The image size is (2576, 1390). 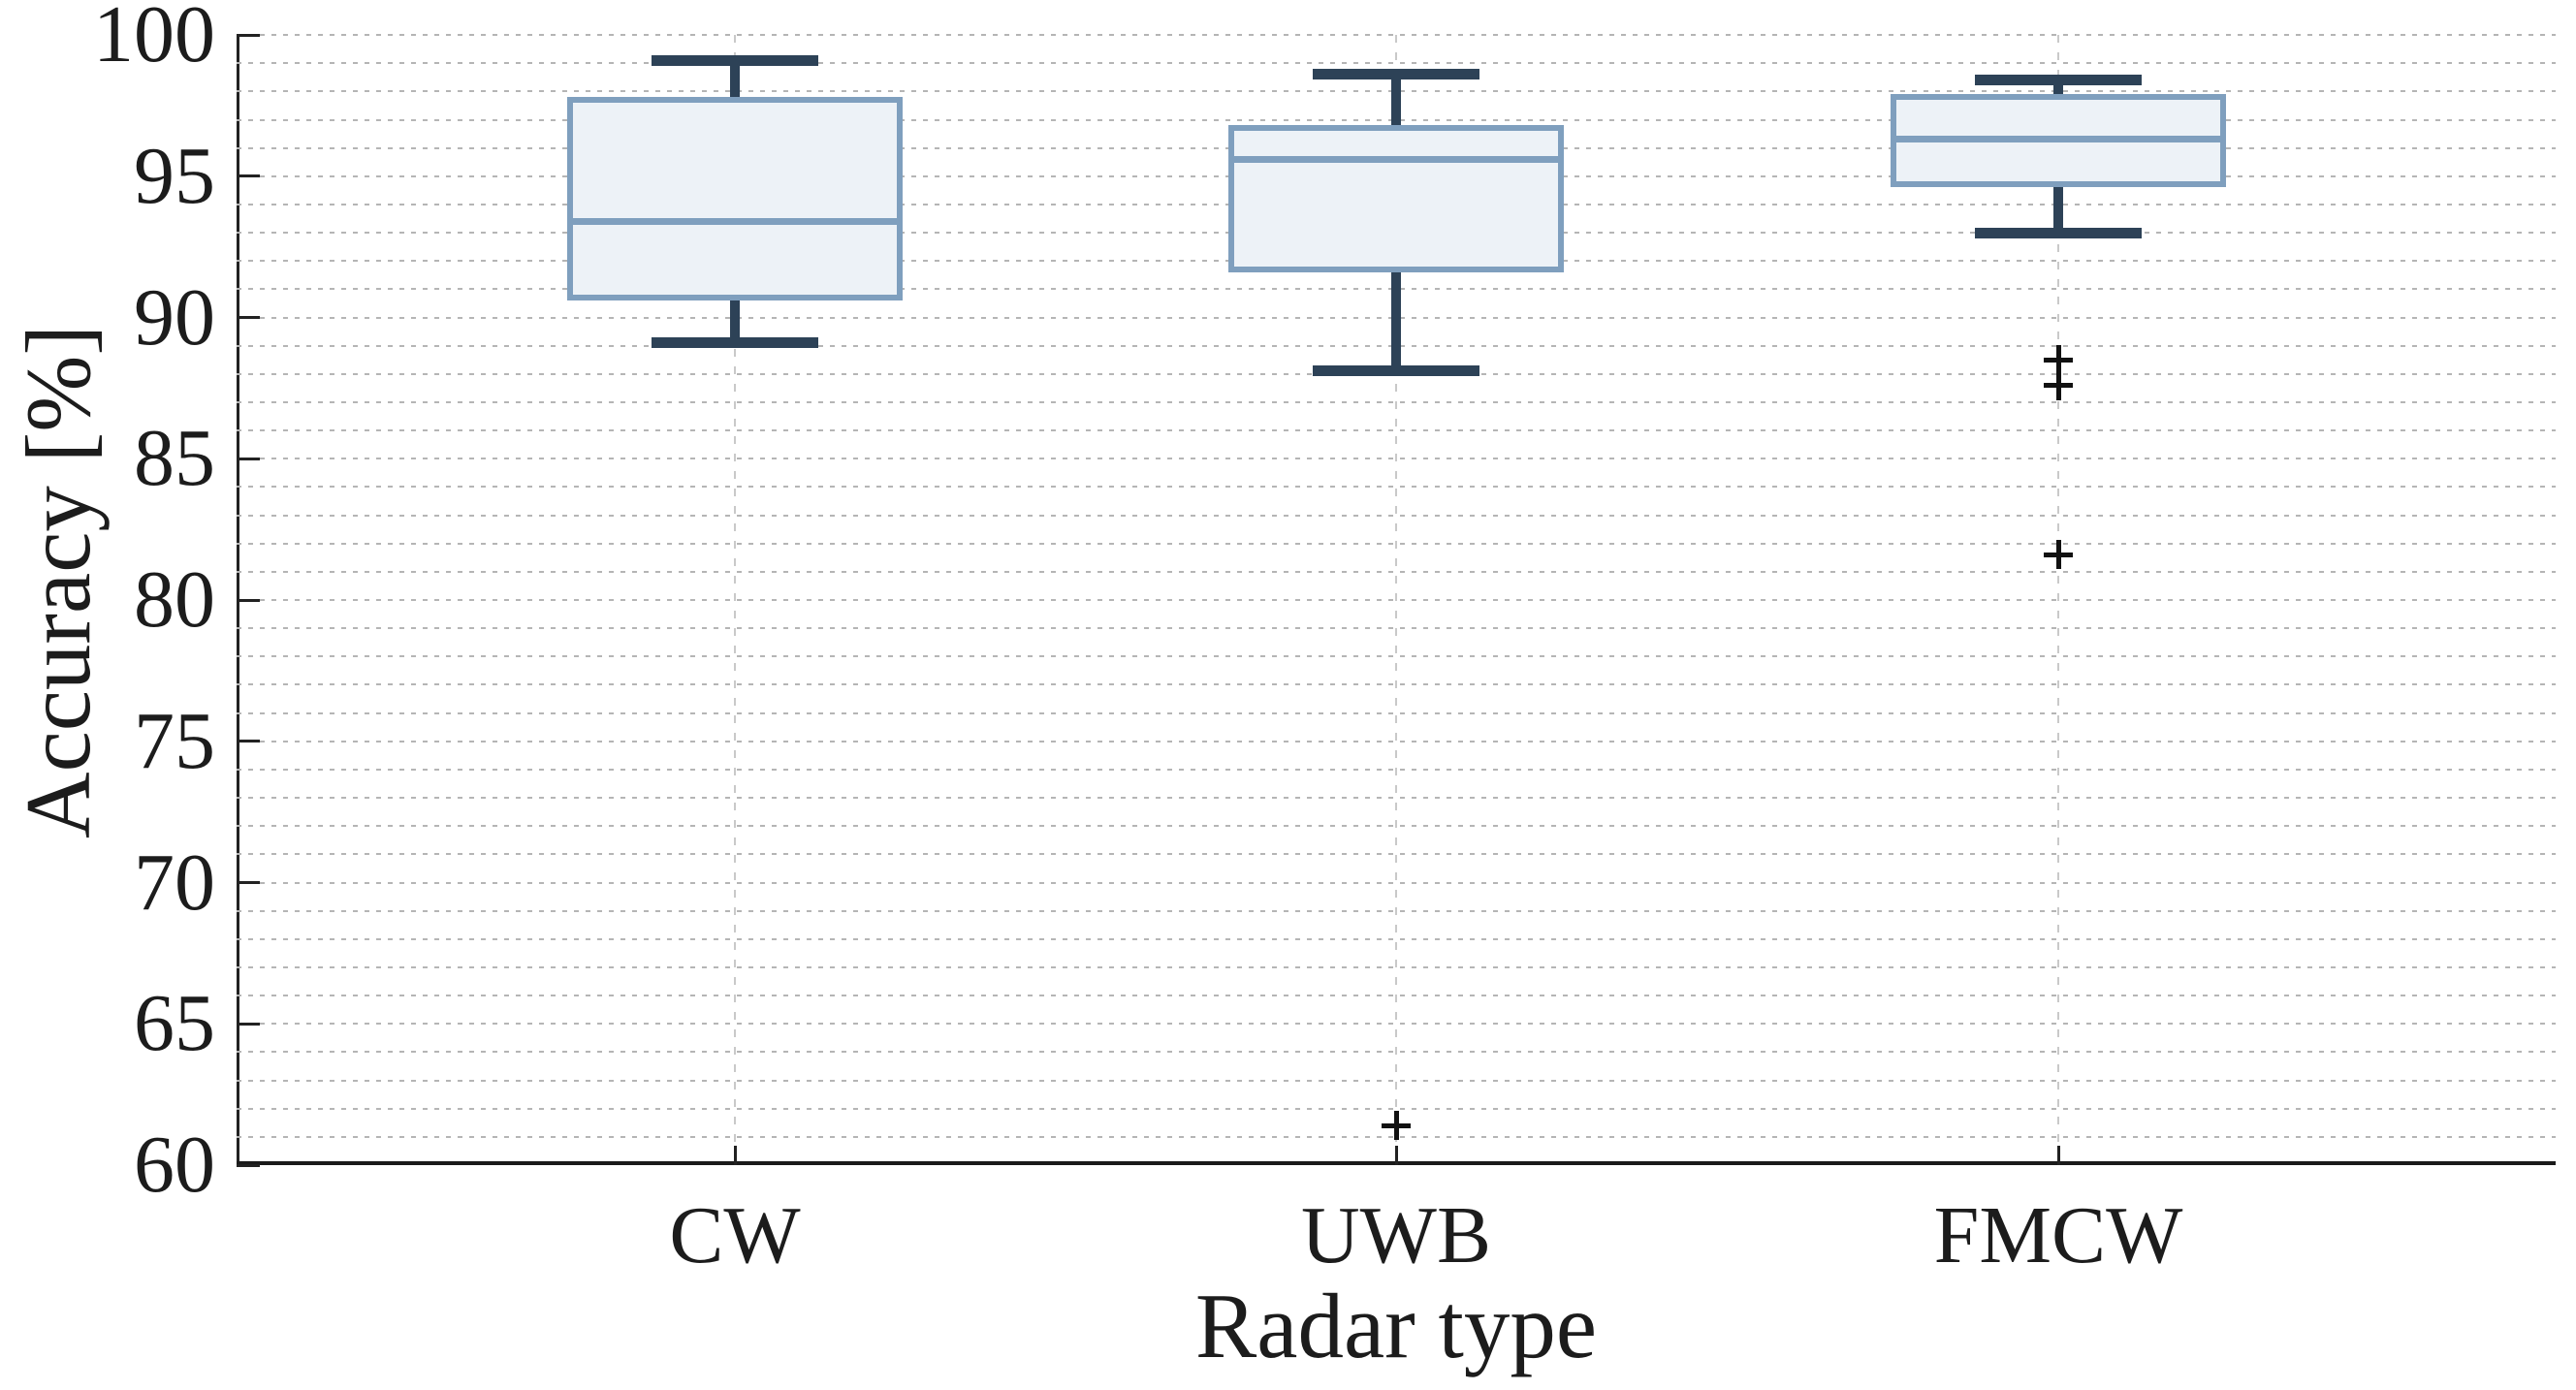 What do you see at coordinates (1396, 321) in the screenshot?
I see `whisker-lower-UWB` at bounding box center [1396, 321].